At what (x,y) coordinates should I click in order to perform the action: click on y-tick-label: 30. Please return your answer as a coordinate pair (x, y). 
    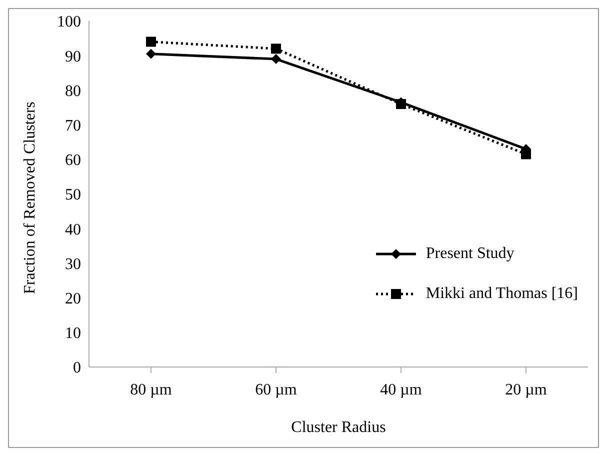
    Looking at the image, I should click on (73, 264).